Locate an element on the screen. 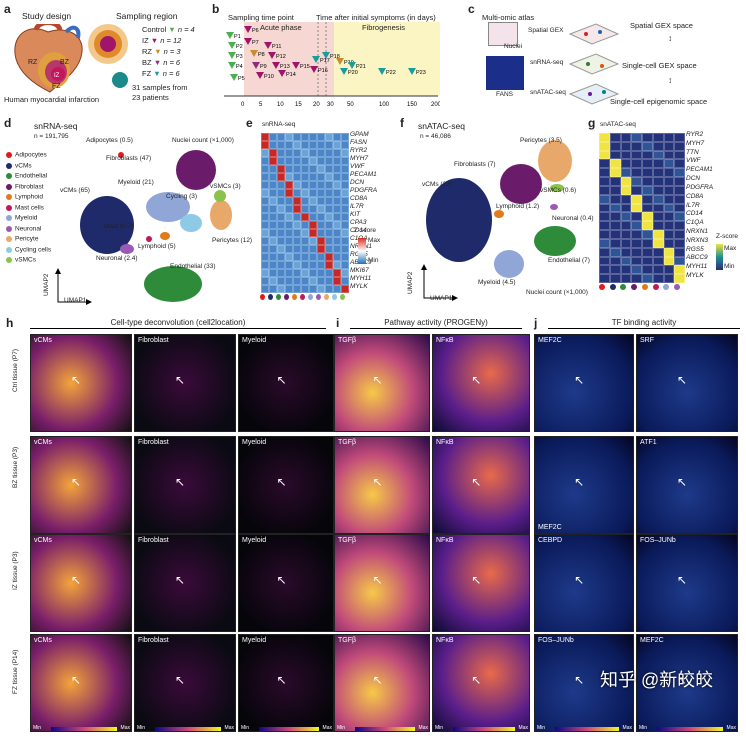  heatmap-e is located at coordinates (305, 213).